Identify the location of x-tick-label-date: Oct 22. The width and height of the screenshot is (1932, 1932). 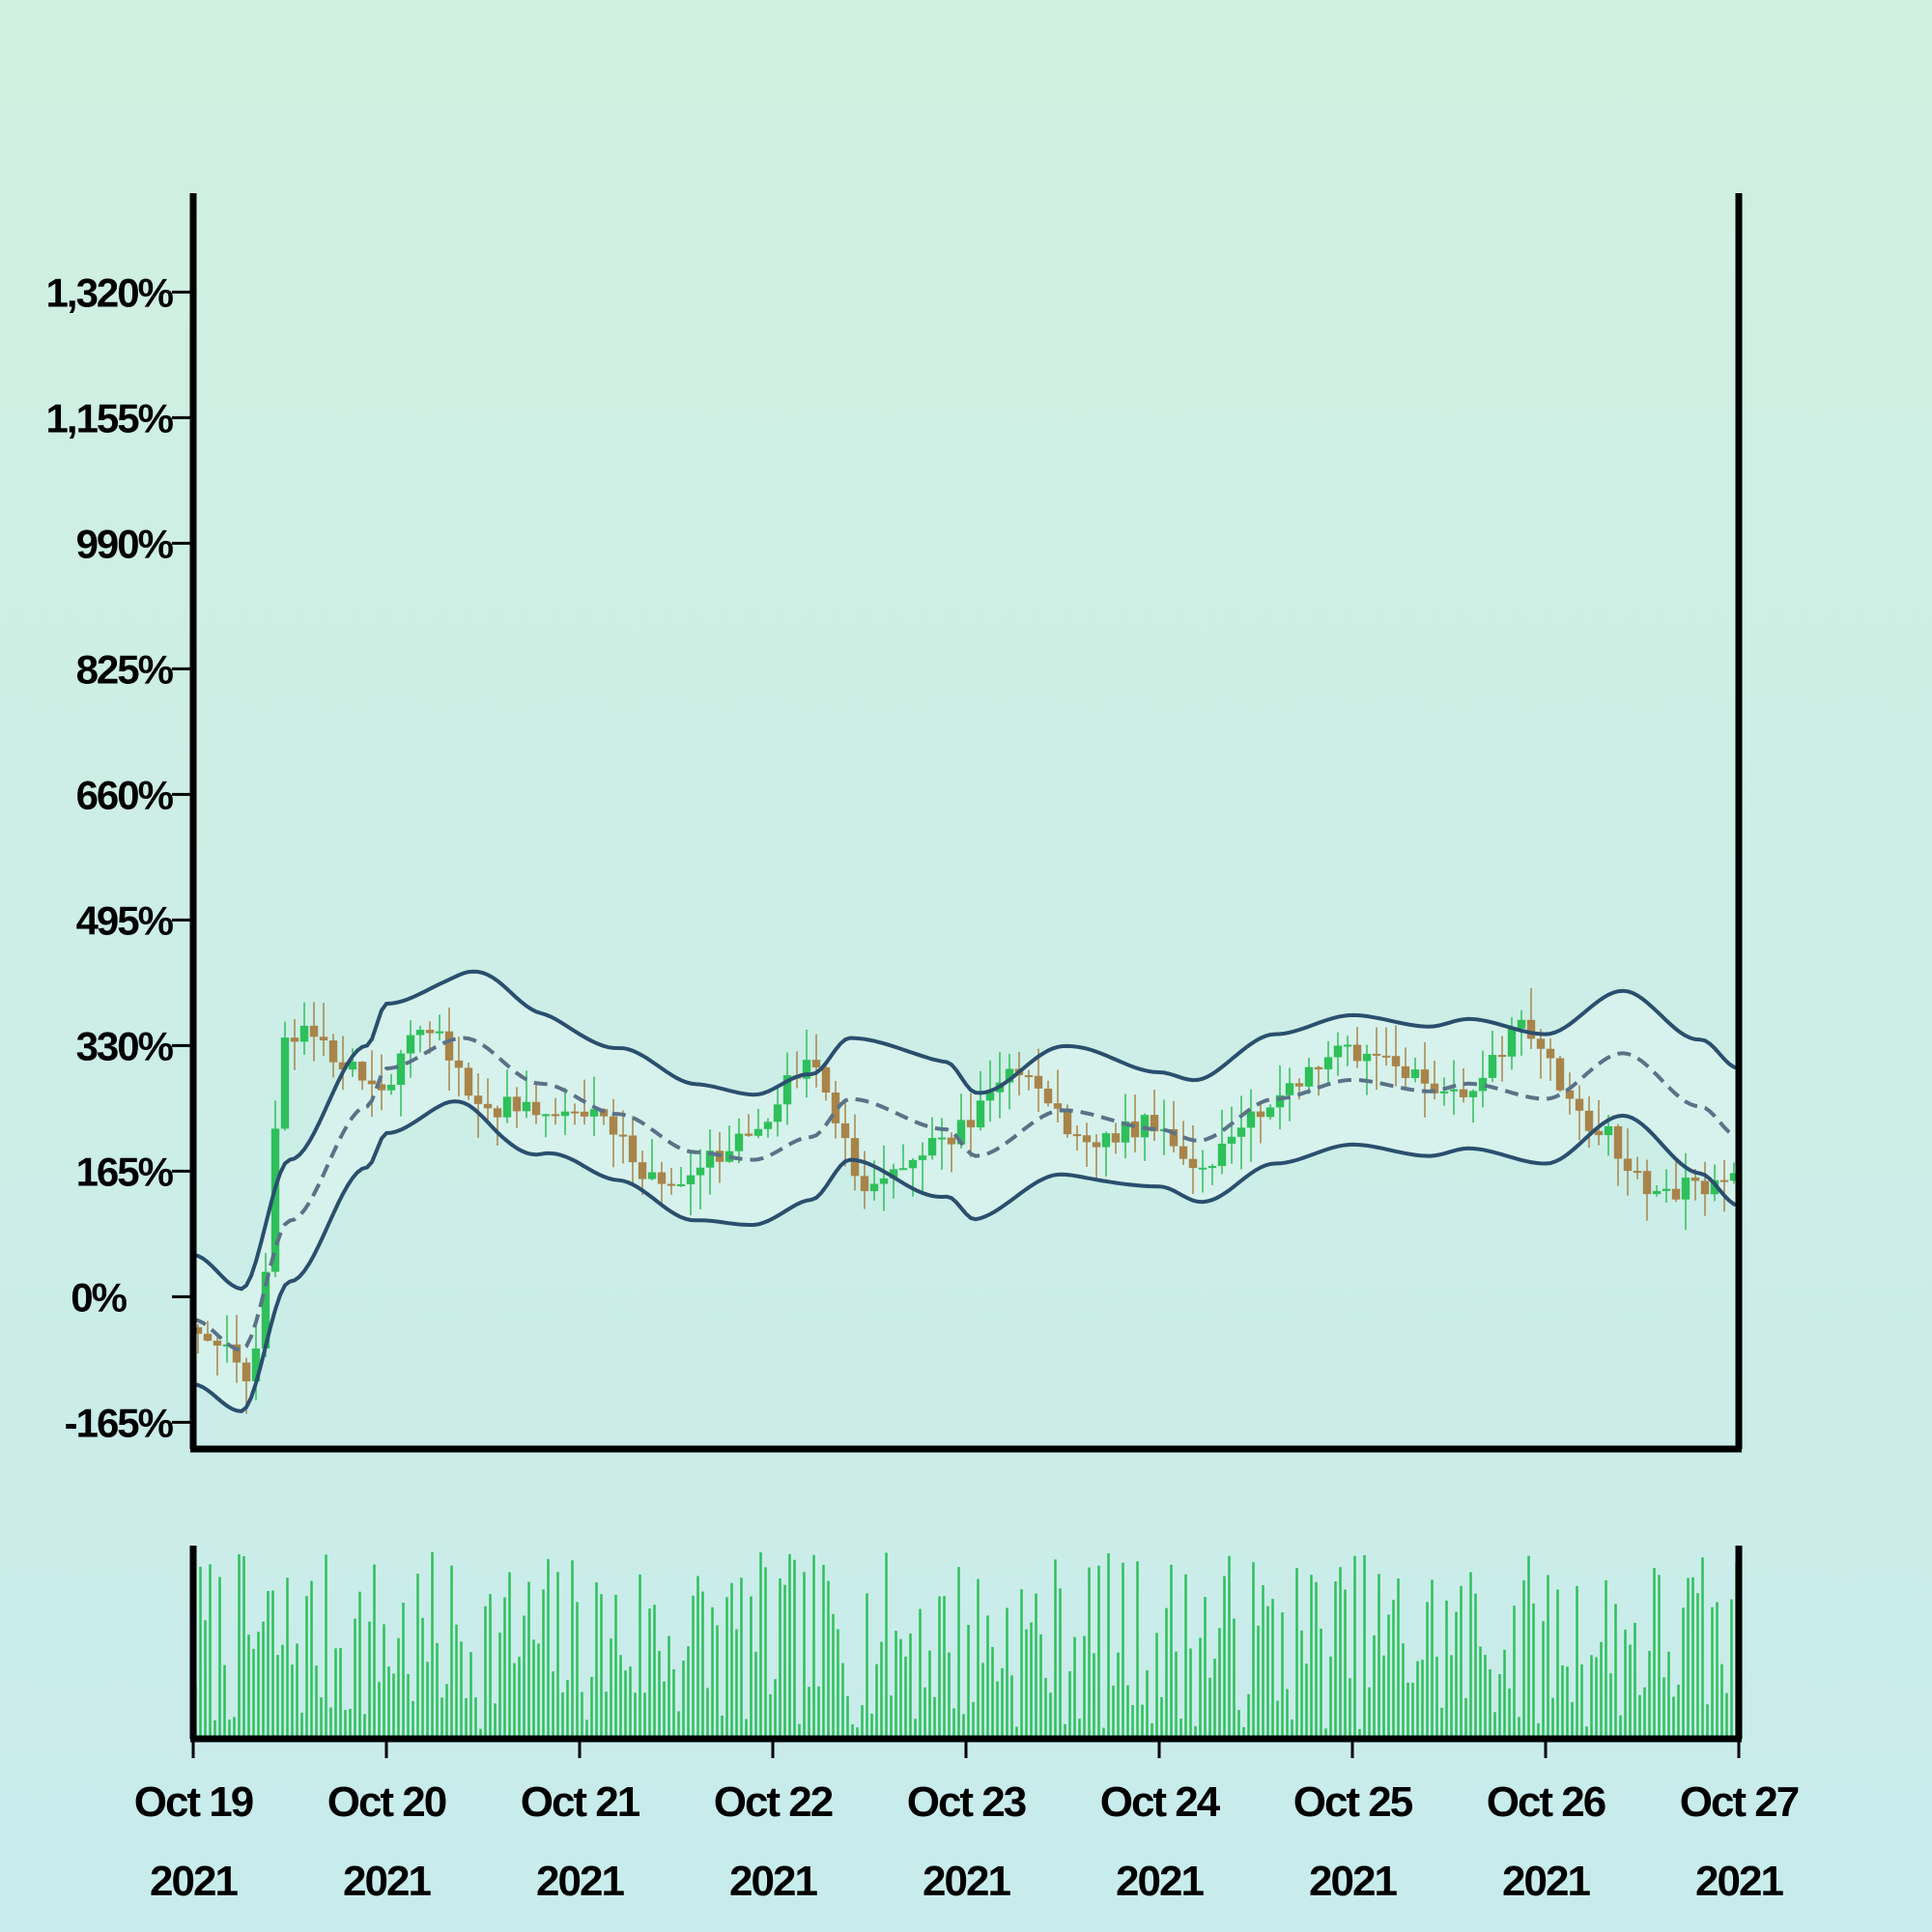
(773, 1802).